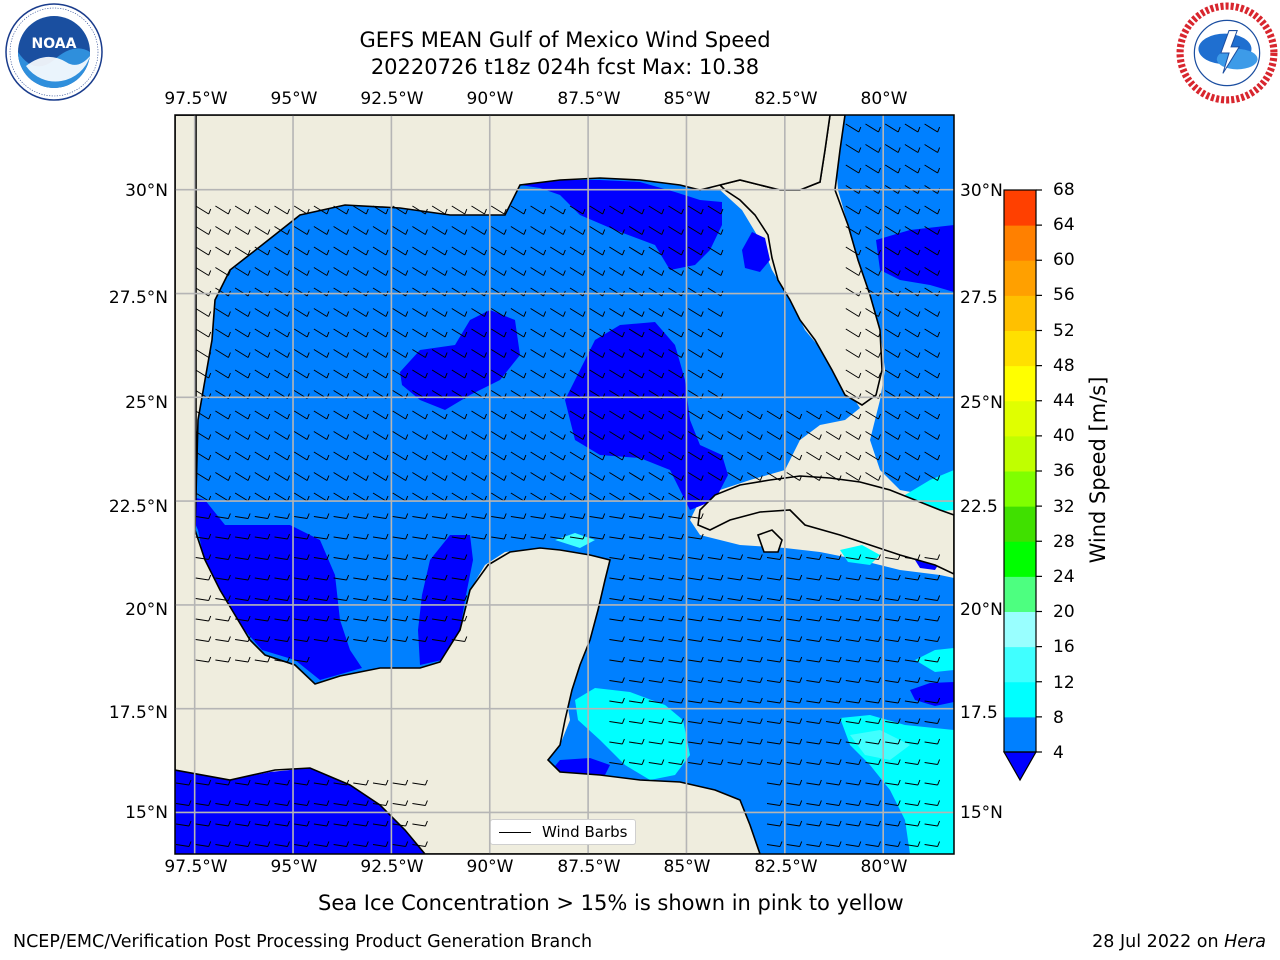  Describe the element at coordinates (1064, 331) in the screenshot. I see `colorbar-tick: 52` at that location.